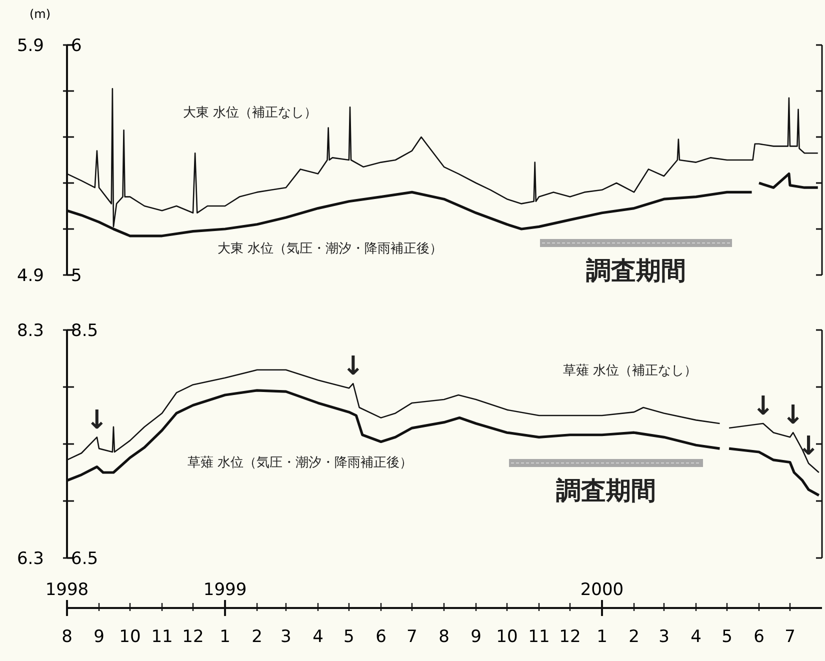  I want to click on y2-tick-label: 6.5, so click(84, 558).